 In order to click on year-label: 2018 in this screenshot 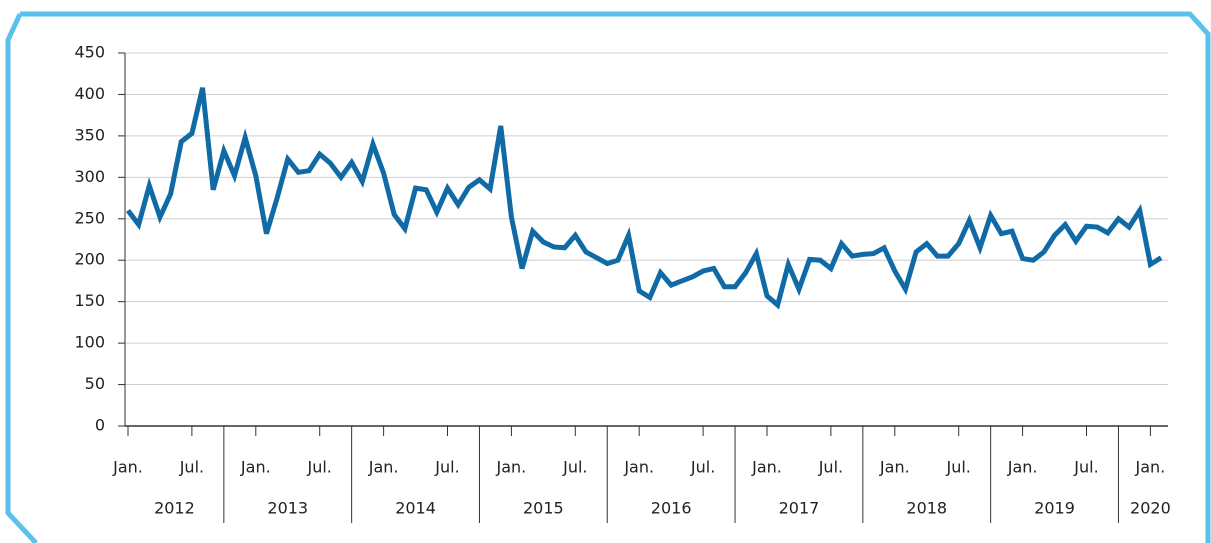, I will do `click(926, 508)`.